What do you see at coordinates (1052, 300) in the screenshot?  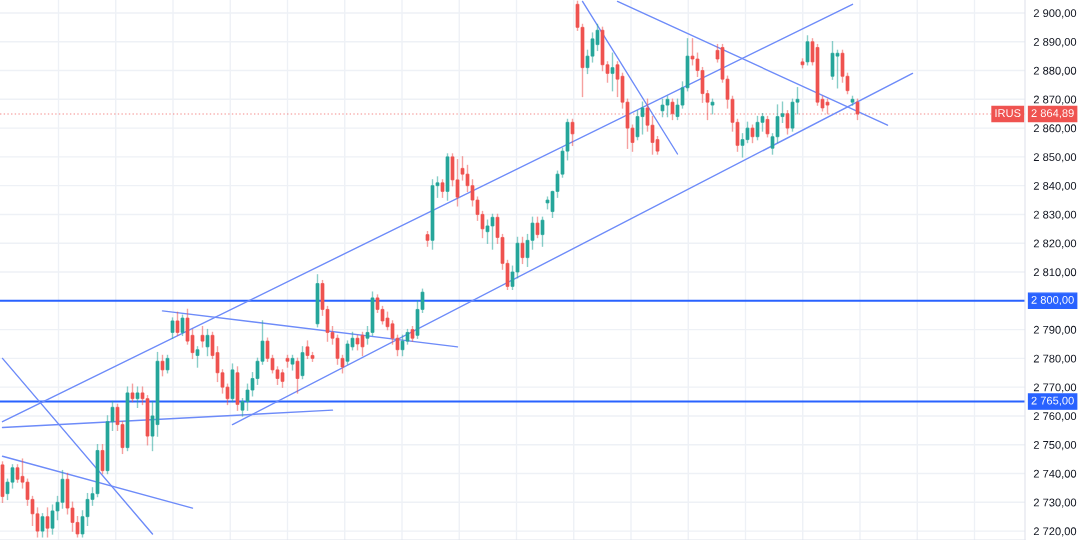 I see `ref-line-label: 2 800,00` at bounding box center [1052, 300].